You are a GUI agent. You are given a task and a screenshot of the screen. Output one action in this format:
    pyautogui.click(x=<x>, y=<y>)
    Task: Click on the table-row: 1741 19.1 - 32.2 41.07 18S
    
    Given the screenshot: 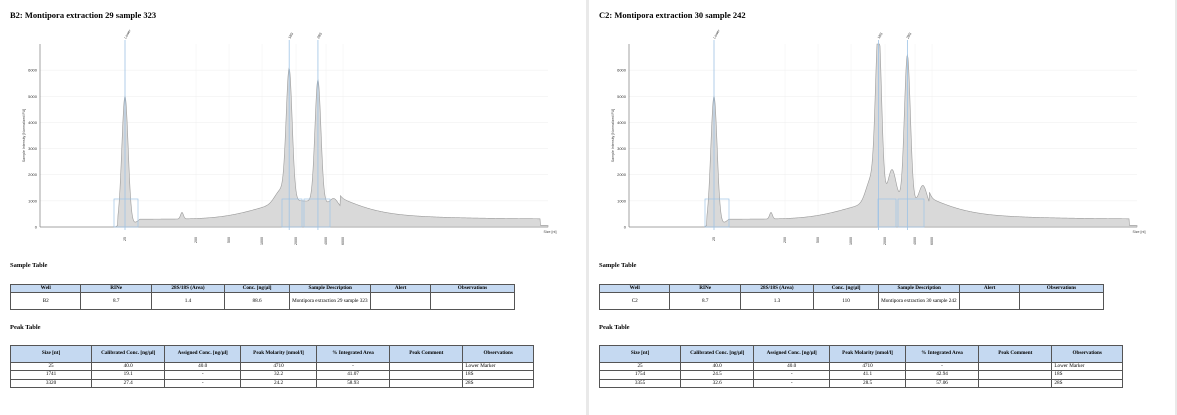 What is the action you would take?
    pyautogui.click(x=271, y=375)
    